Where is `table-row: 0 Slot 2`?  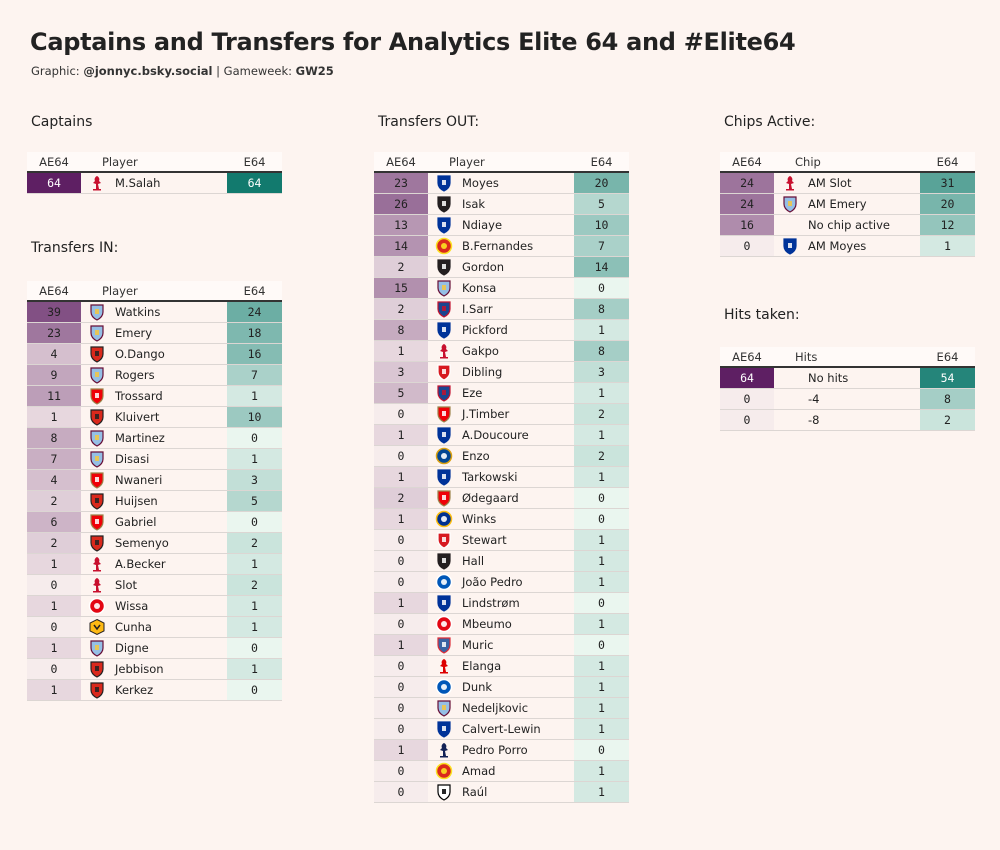 table-row: 0 Slot 2 is located at coordinates (155, 585).